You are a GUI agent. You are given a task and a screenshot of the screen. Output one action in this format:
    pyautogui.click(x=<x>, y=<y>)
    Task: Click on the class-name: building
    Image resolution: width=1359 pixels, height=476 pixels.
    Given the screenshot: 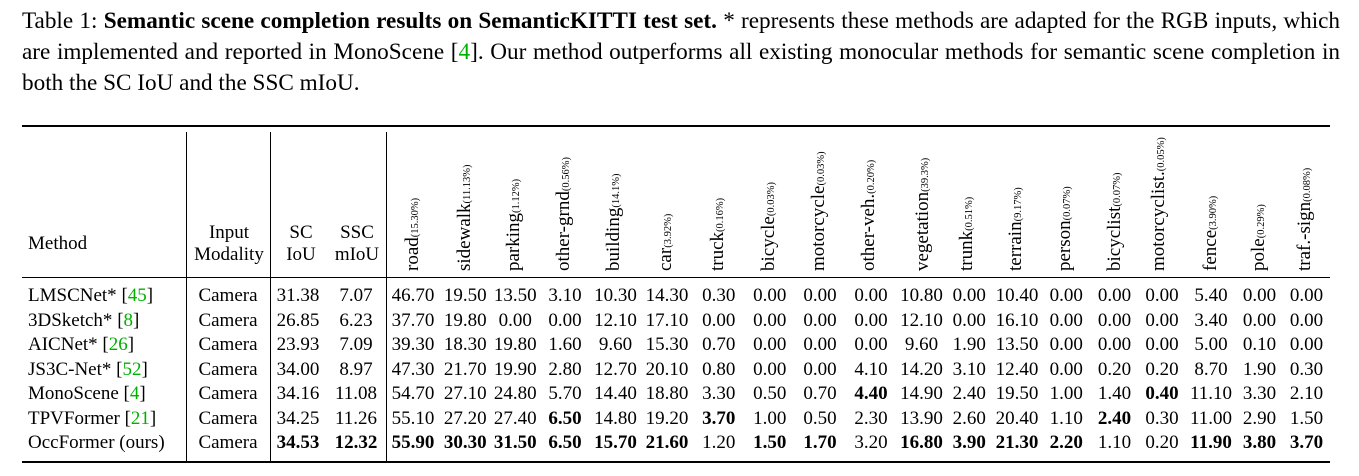 What is the action you would take?
    pyautogui.click(x=613, y=239)
    